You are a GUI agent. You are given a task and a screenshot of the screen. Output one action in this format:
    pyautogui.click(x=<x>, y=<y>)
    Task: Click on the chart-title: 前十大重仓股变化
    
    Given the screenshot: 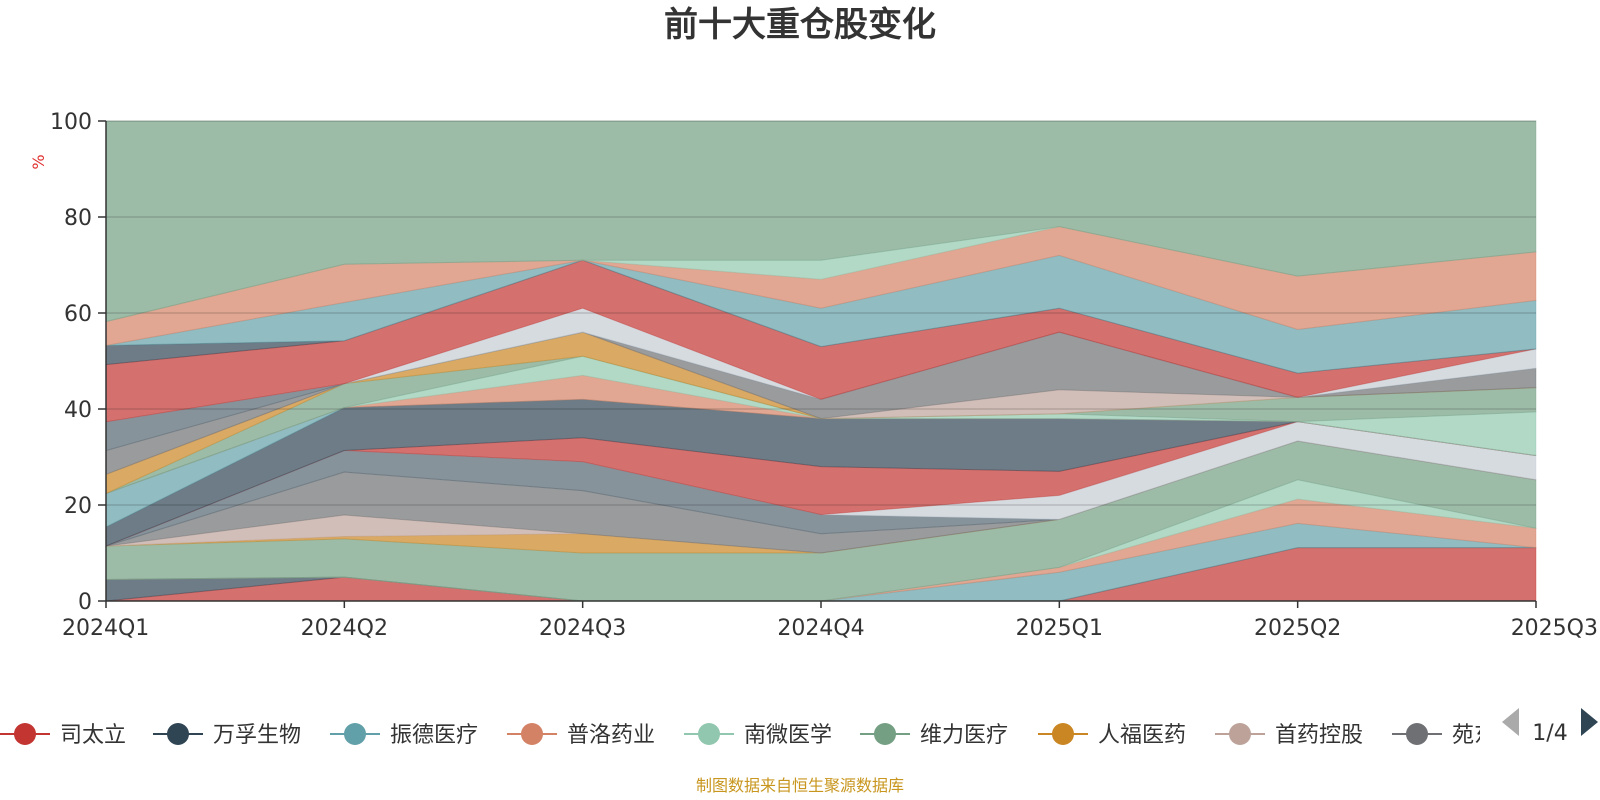 What is the action you would take?
    pyautogui.click(x=800, y=25)
    